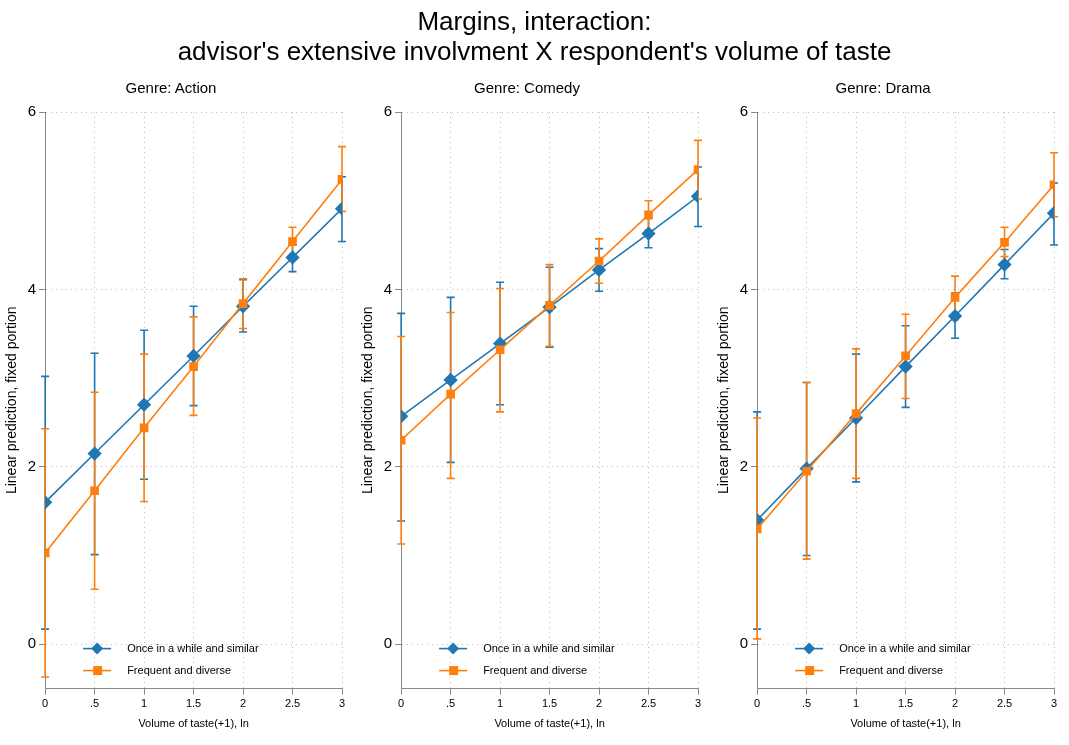 This screenshot has height=745, width=1069. What do you see at coordinates (171, 88) in the screenshot?
I see `chart-subtitle: Genre: Action` at bounding box center [171, 88].